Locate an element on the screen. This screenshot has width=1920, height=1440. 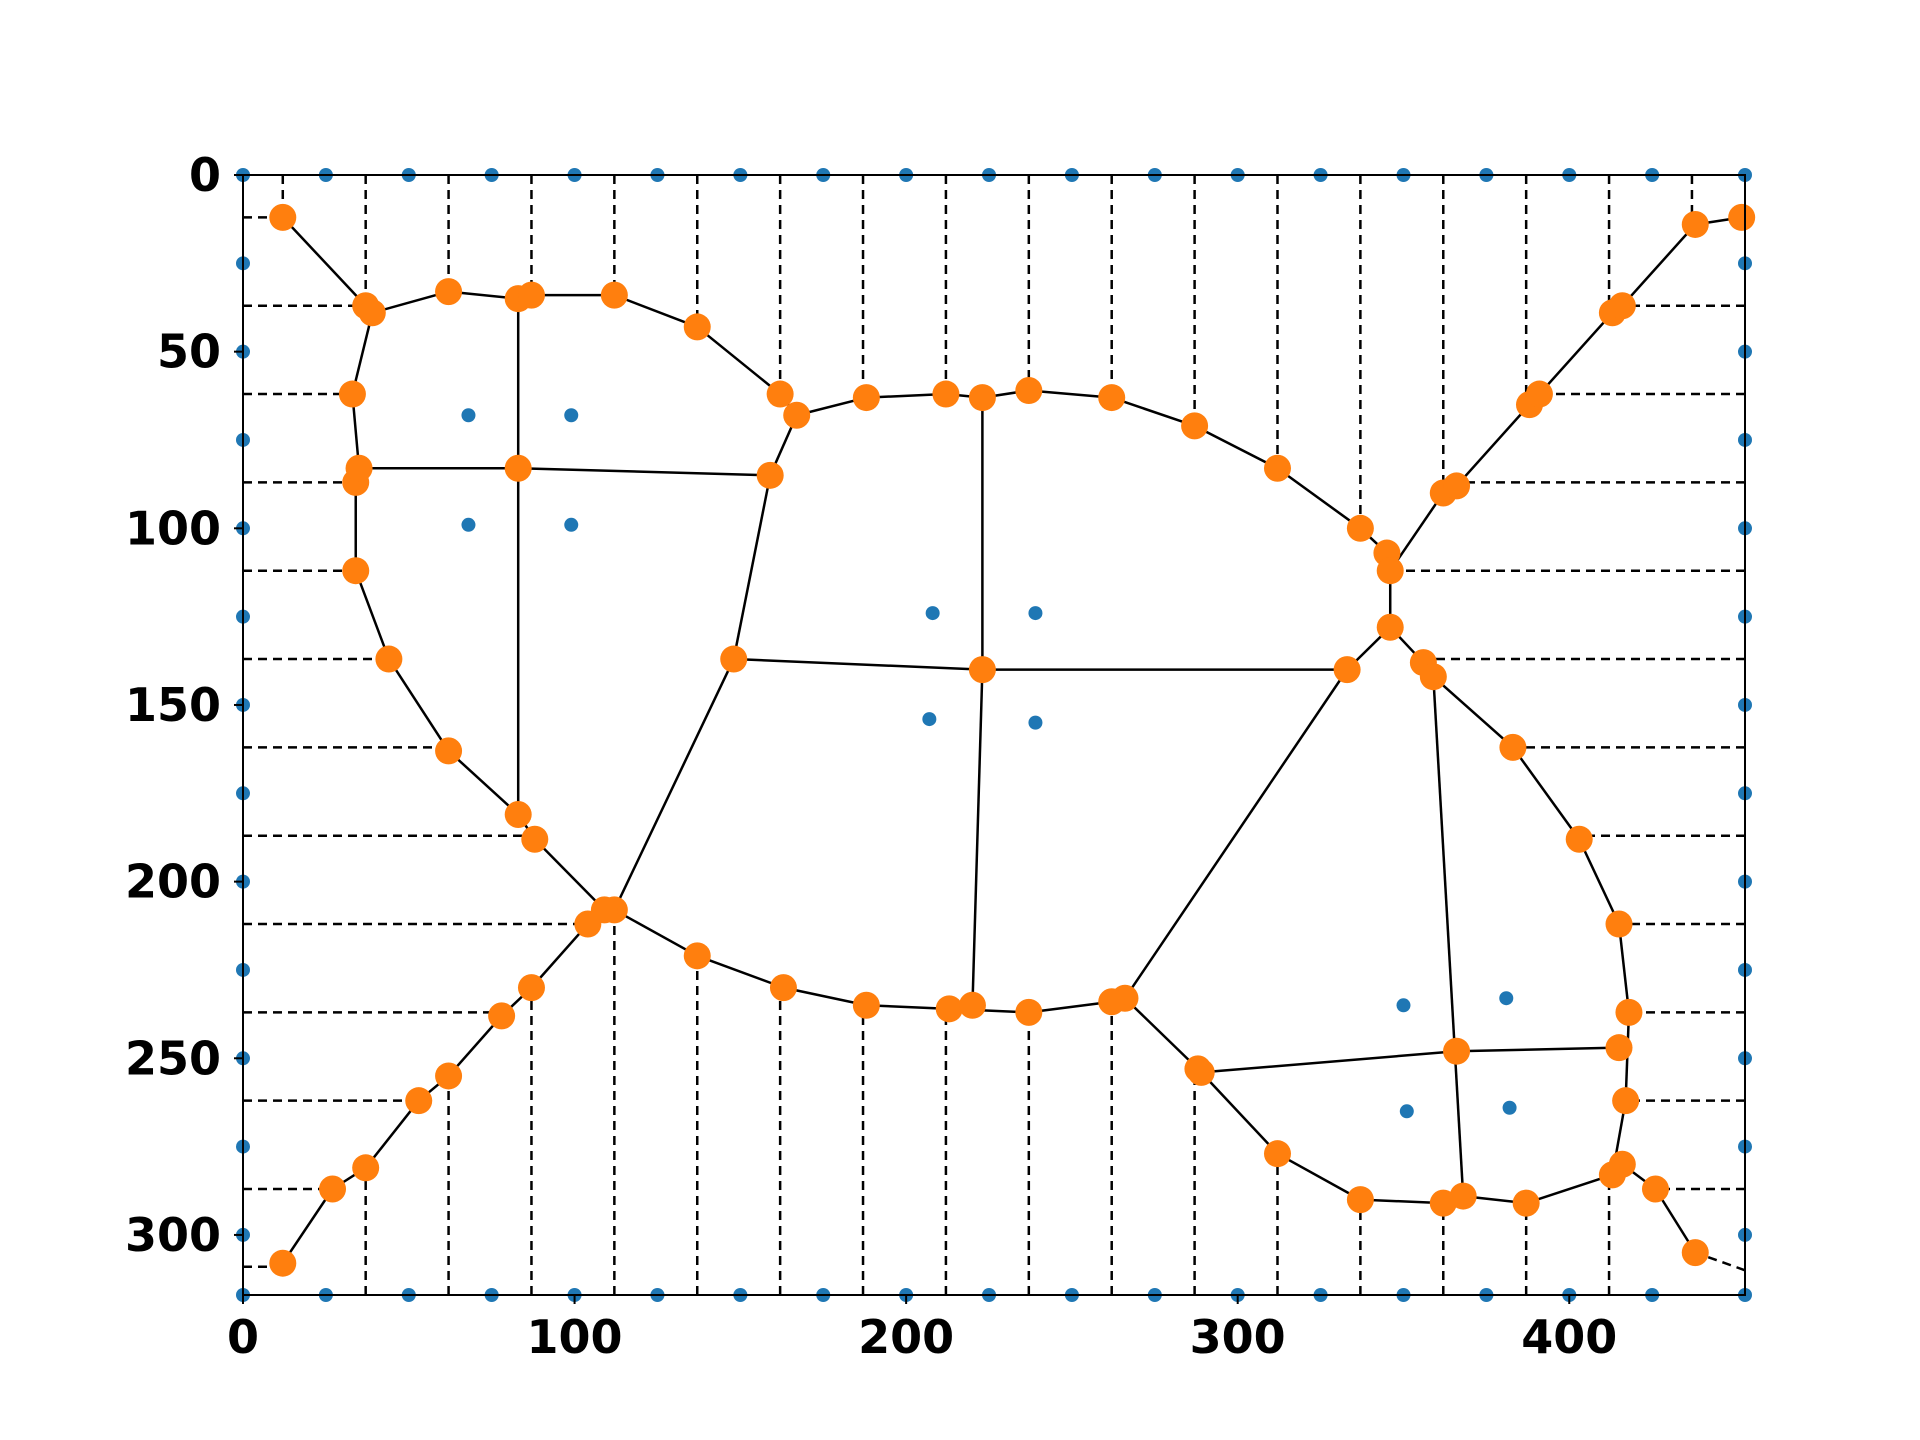
y-tick-label: 250 is located at coordinates (173, 1058).